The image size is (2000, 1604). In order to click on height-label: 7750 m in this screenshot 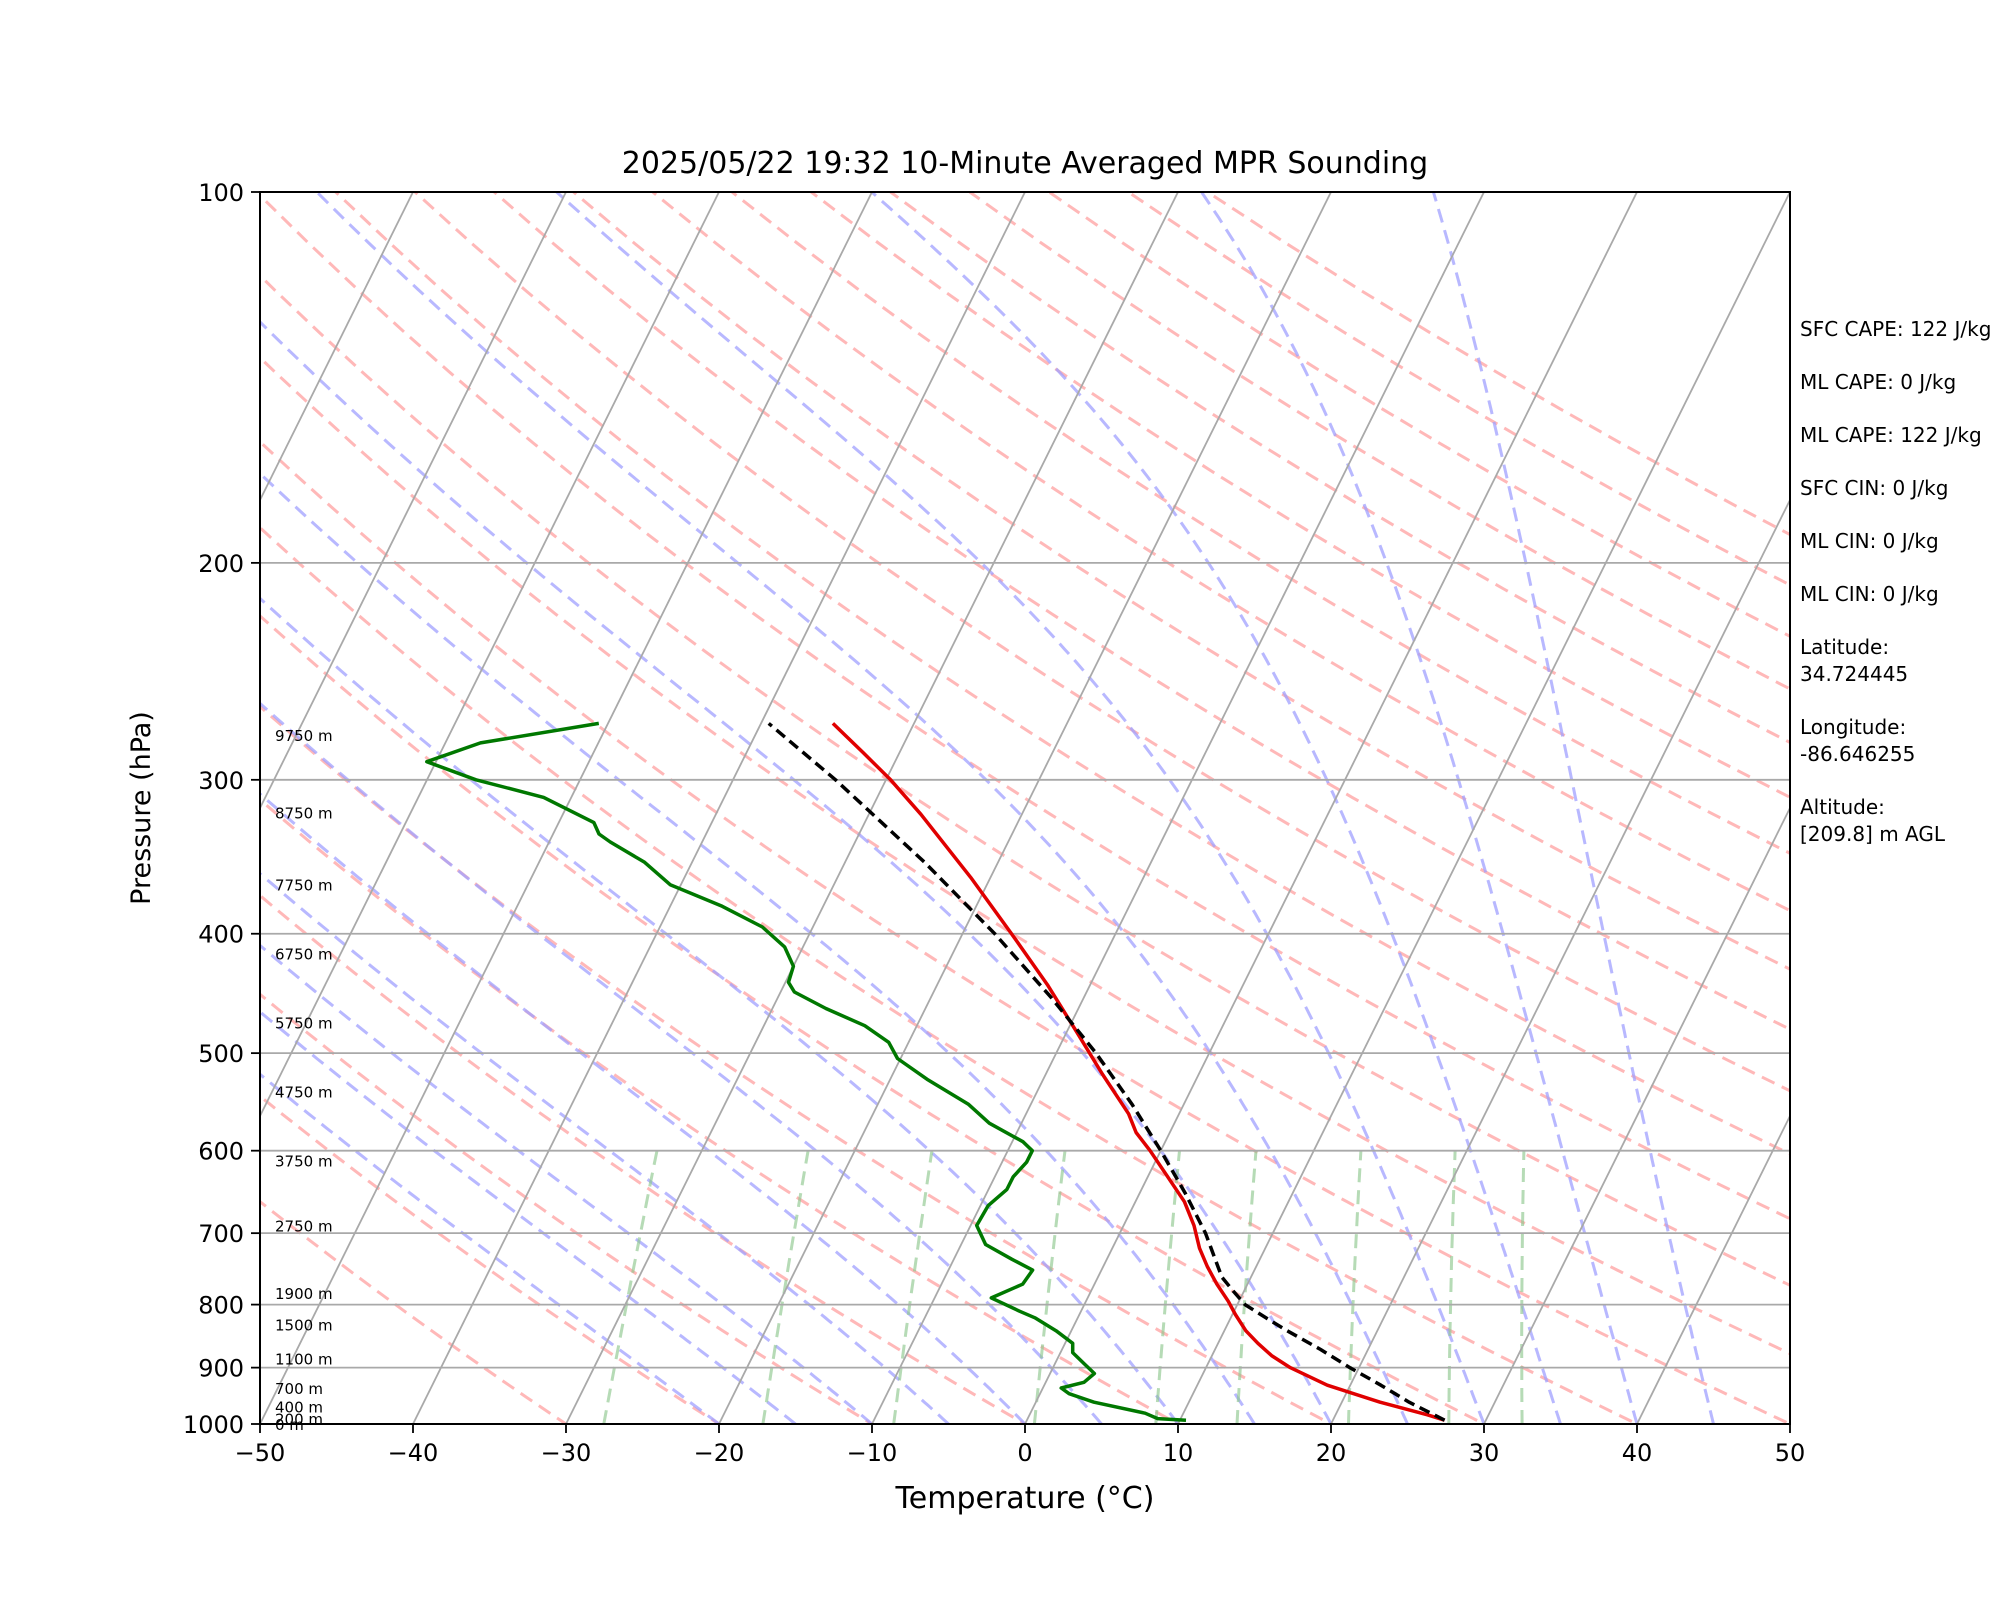, I will do `click(304, 886)`.